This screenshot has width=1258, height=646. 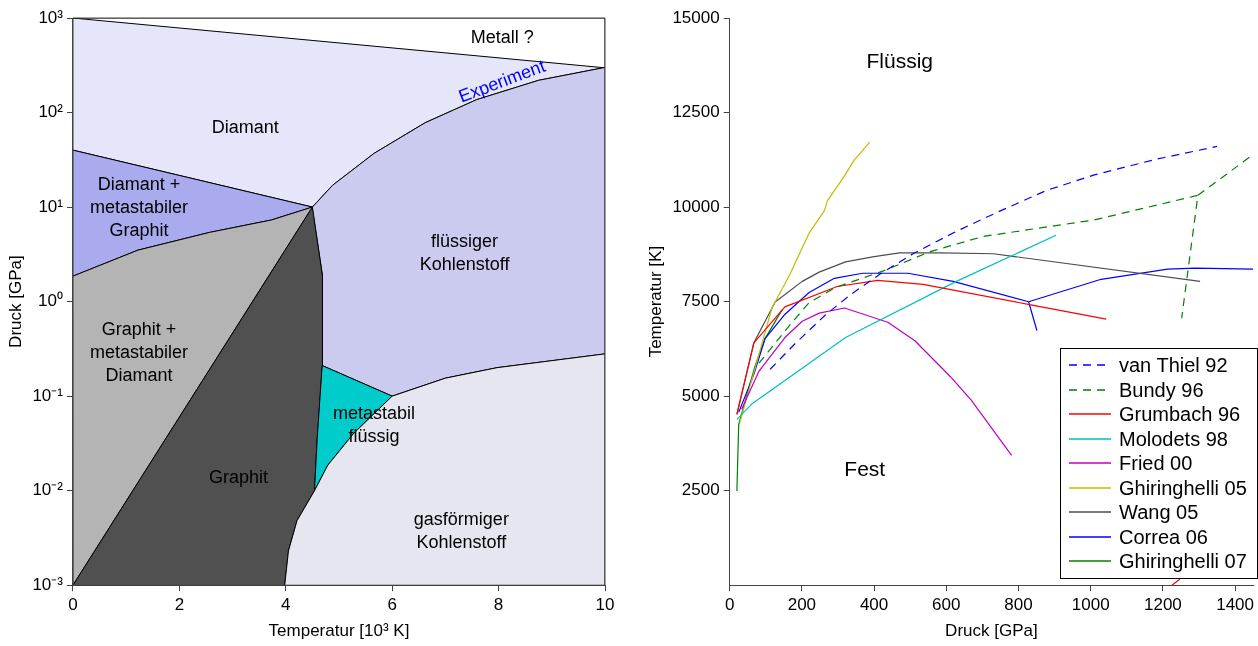 What do you see at coordinates (465, 252) in the screenshot?
I see `annotation: flüssiger Kohlenstoff` at bounding box center [465, 252].